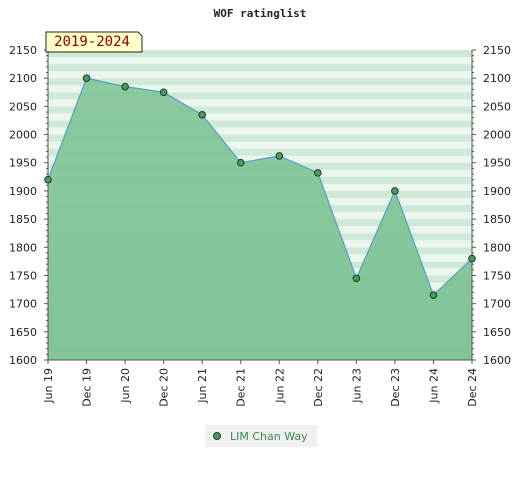  I want to click on y-tick-label-right: 1700, so click(497, 304).